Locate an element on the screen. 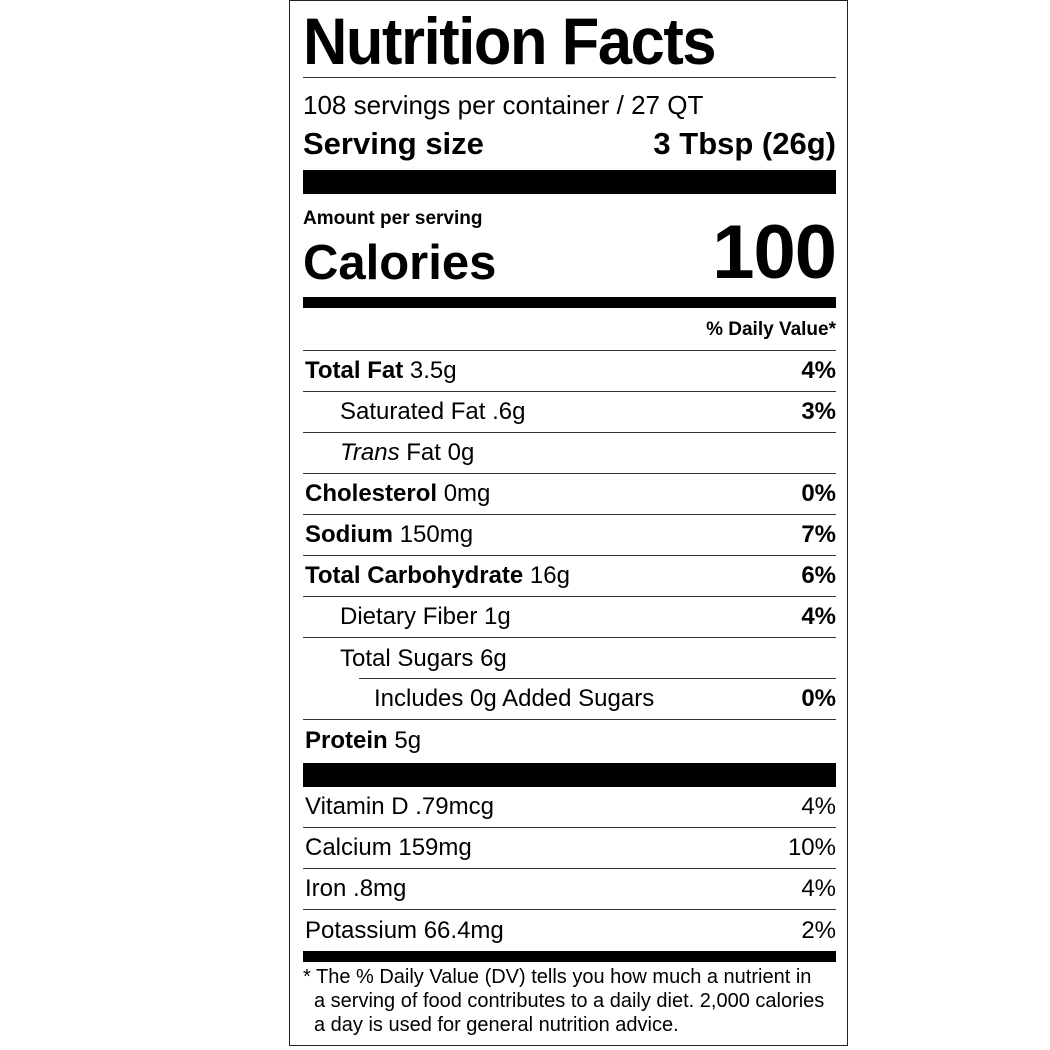 This screenshot has width=1050, height=1050. nutrient-name: Total Fat is located at coordinates (354, 370).